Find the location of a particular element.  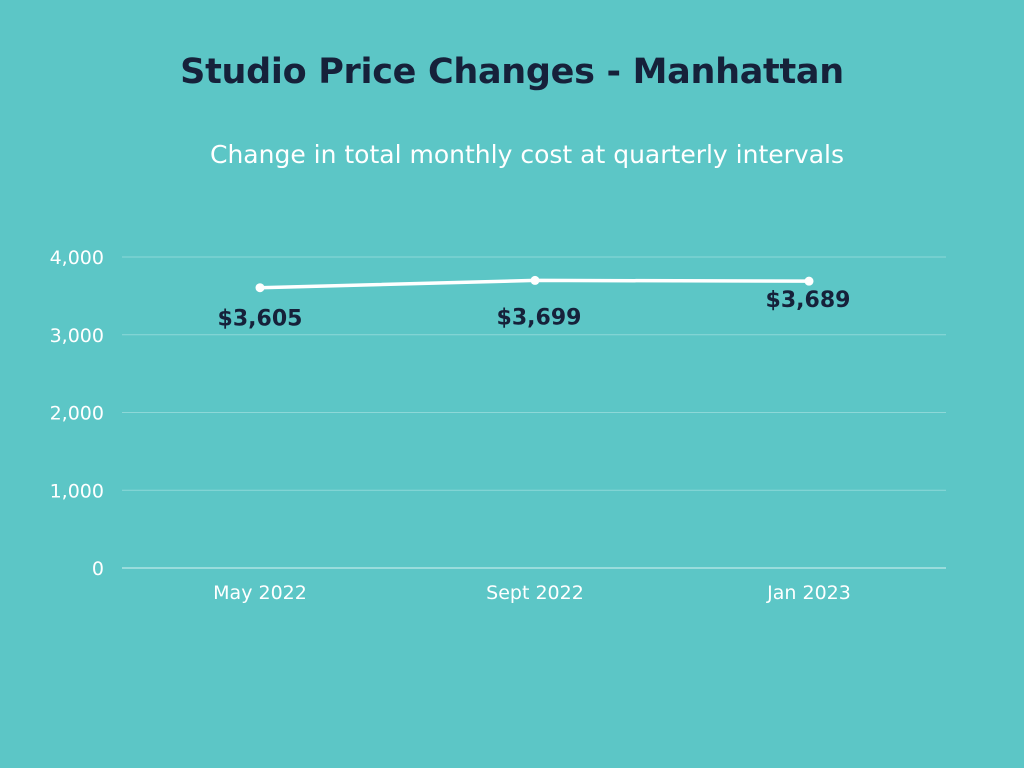

data-labels: $3,605 $3,699 $3,689 is located at coordinates (534, 310).